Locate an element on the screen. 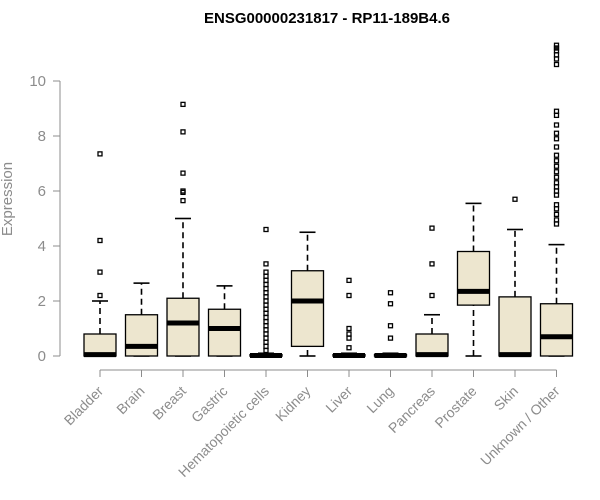 Image resolution: width=600 pixels, height=500 pixels. x-tick-label: Unknown / Other is located at coordinates (520, 426).